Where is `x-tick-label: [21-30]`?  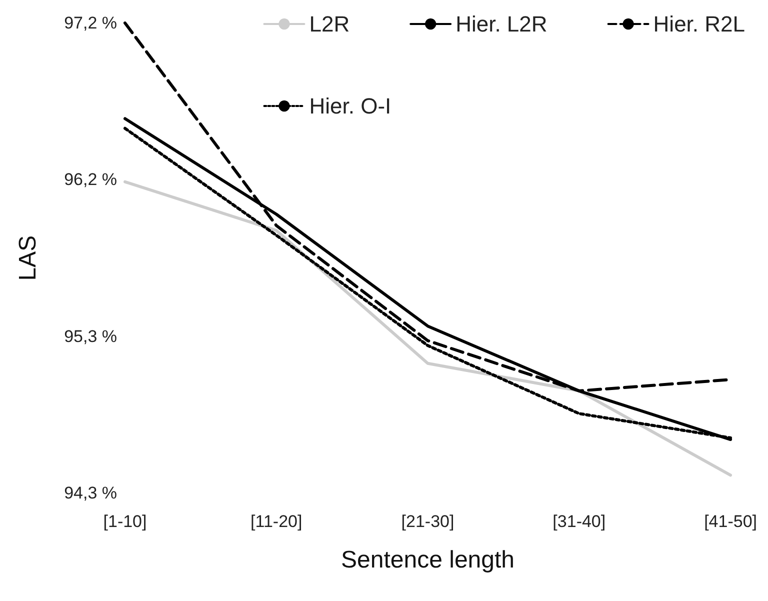 x-tick-label: [21-30] is located at coordinates (427, 521).